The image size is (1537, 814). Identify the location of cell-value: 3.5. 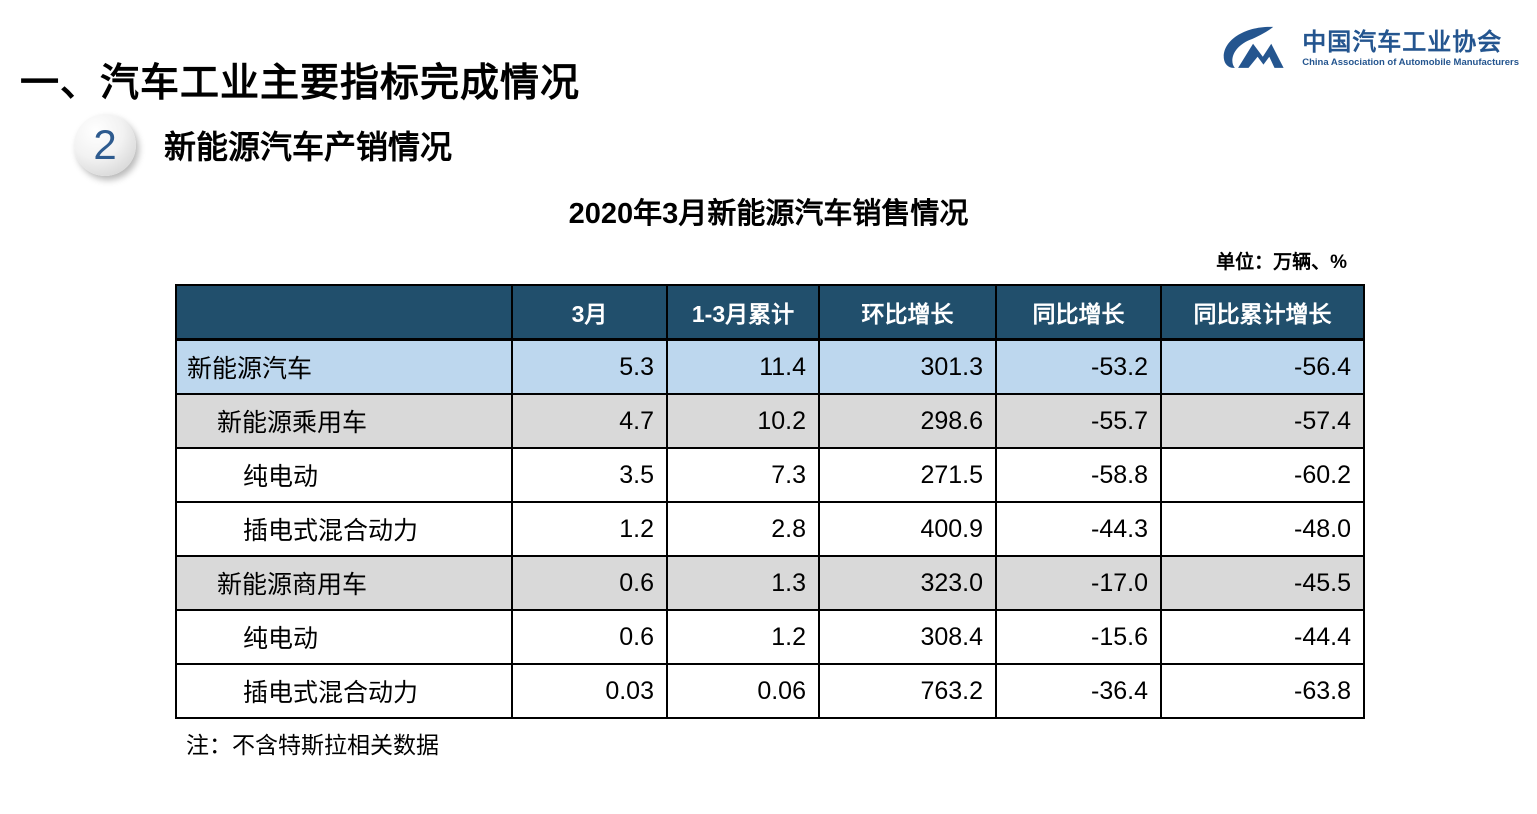
(589, 475).